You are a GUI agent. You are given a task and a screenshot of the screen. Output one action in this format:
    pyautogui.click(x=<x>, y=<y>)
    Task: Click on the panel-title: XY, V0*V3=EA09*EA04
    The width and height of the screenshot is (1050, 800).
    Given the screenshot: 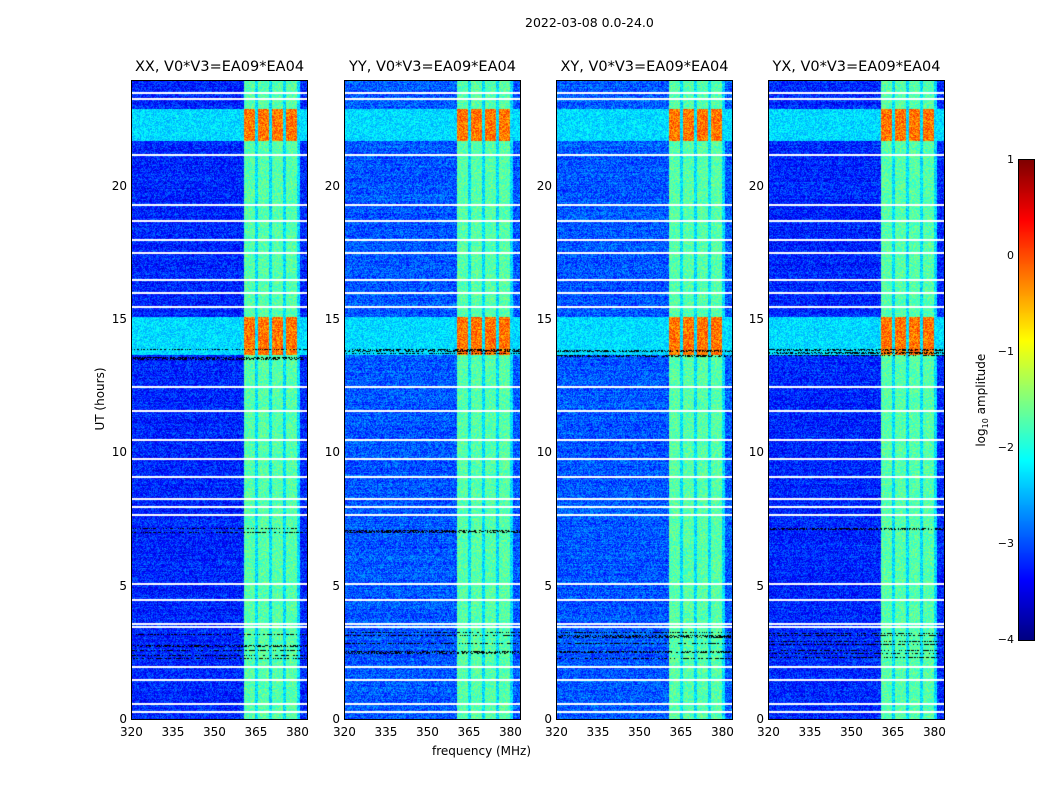 What is the action you would take?
    pyautogui.click(x=644, y=67)
    